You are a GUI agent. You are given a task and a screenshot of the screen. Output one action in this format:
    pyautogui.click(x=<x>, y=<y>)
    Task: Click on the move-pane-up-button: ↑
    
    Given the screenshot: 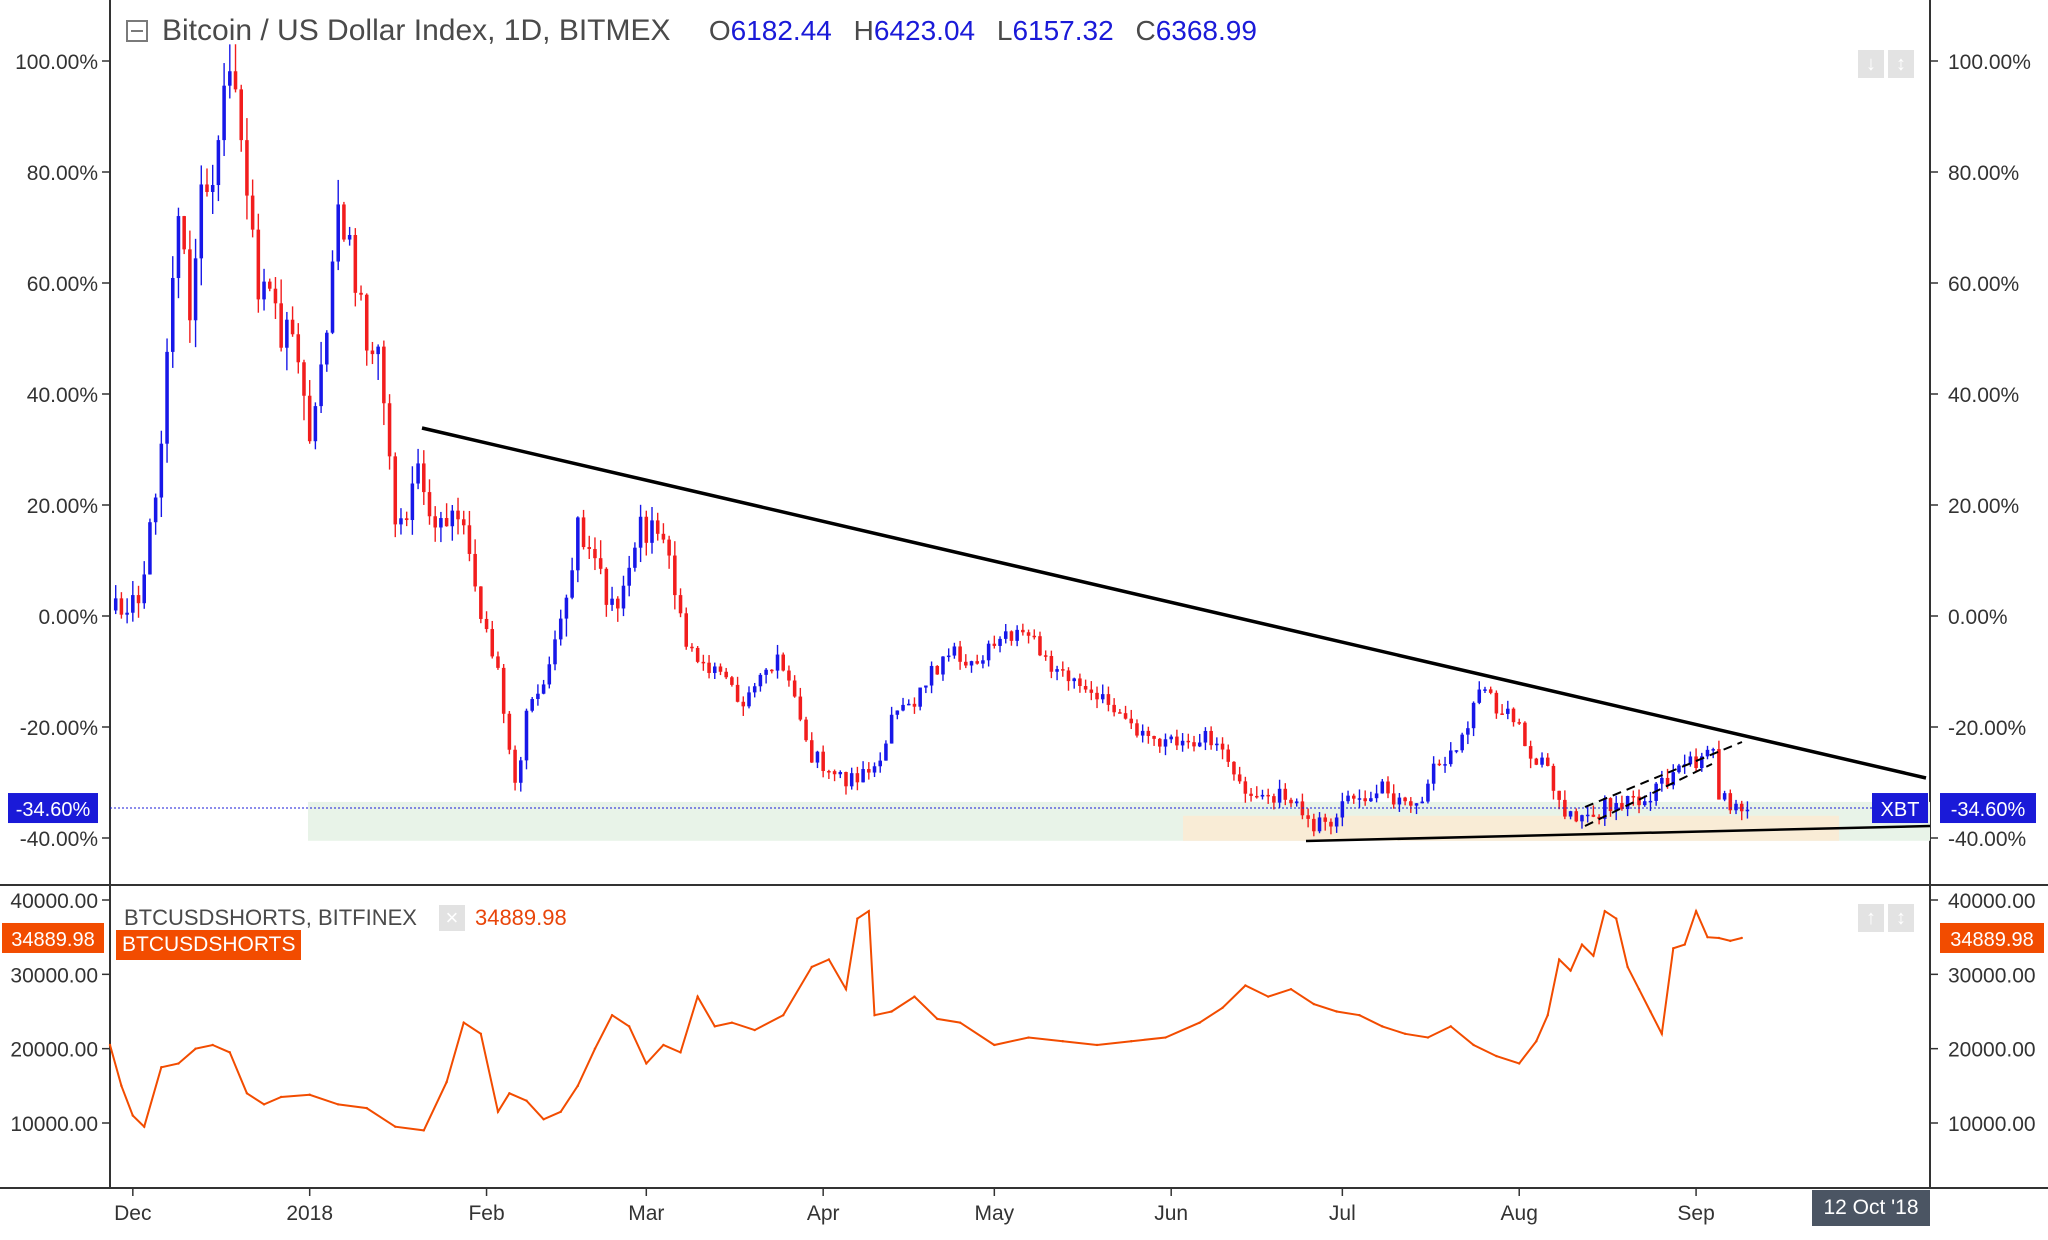 What is the action you would take?
    pyautogui.click(x=1871, y=918)
    